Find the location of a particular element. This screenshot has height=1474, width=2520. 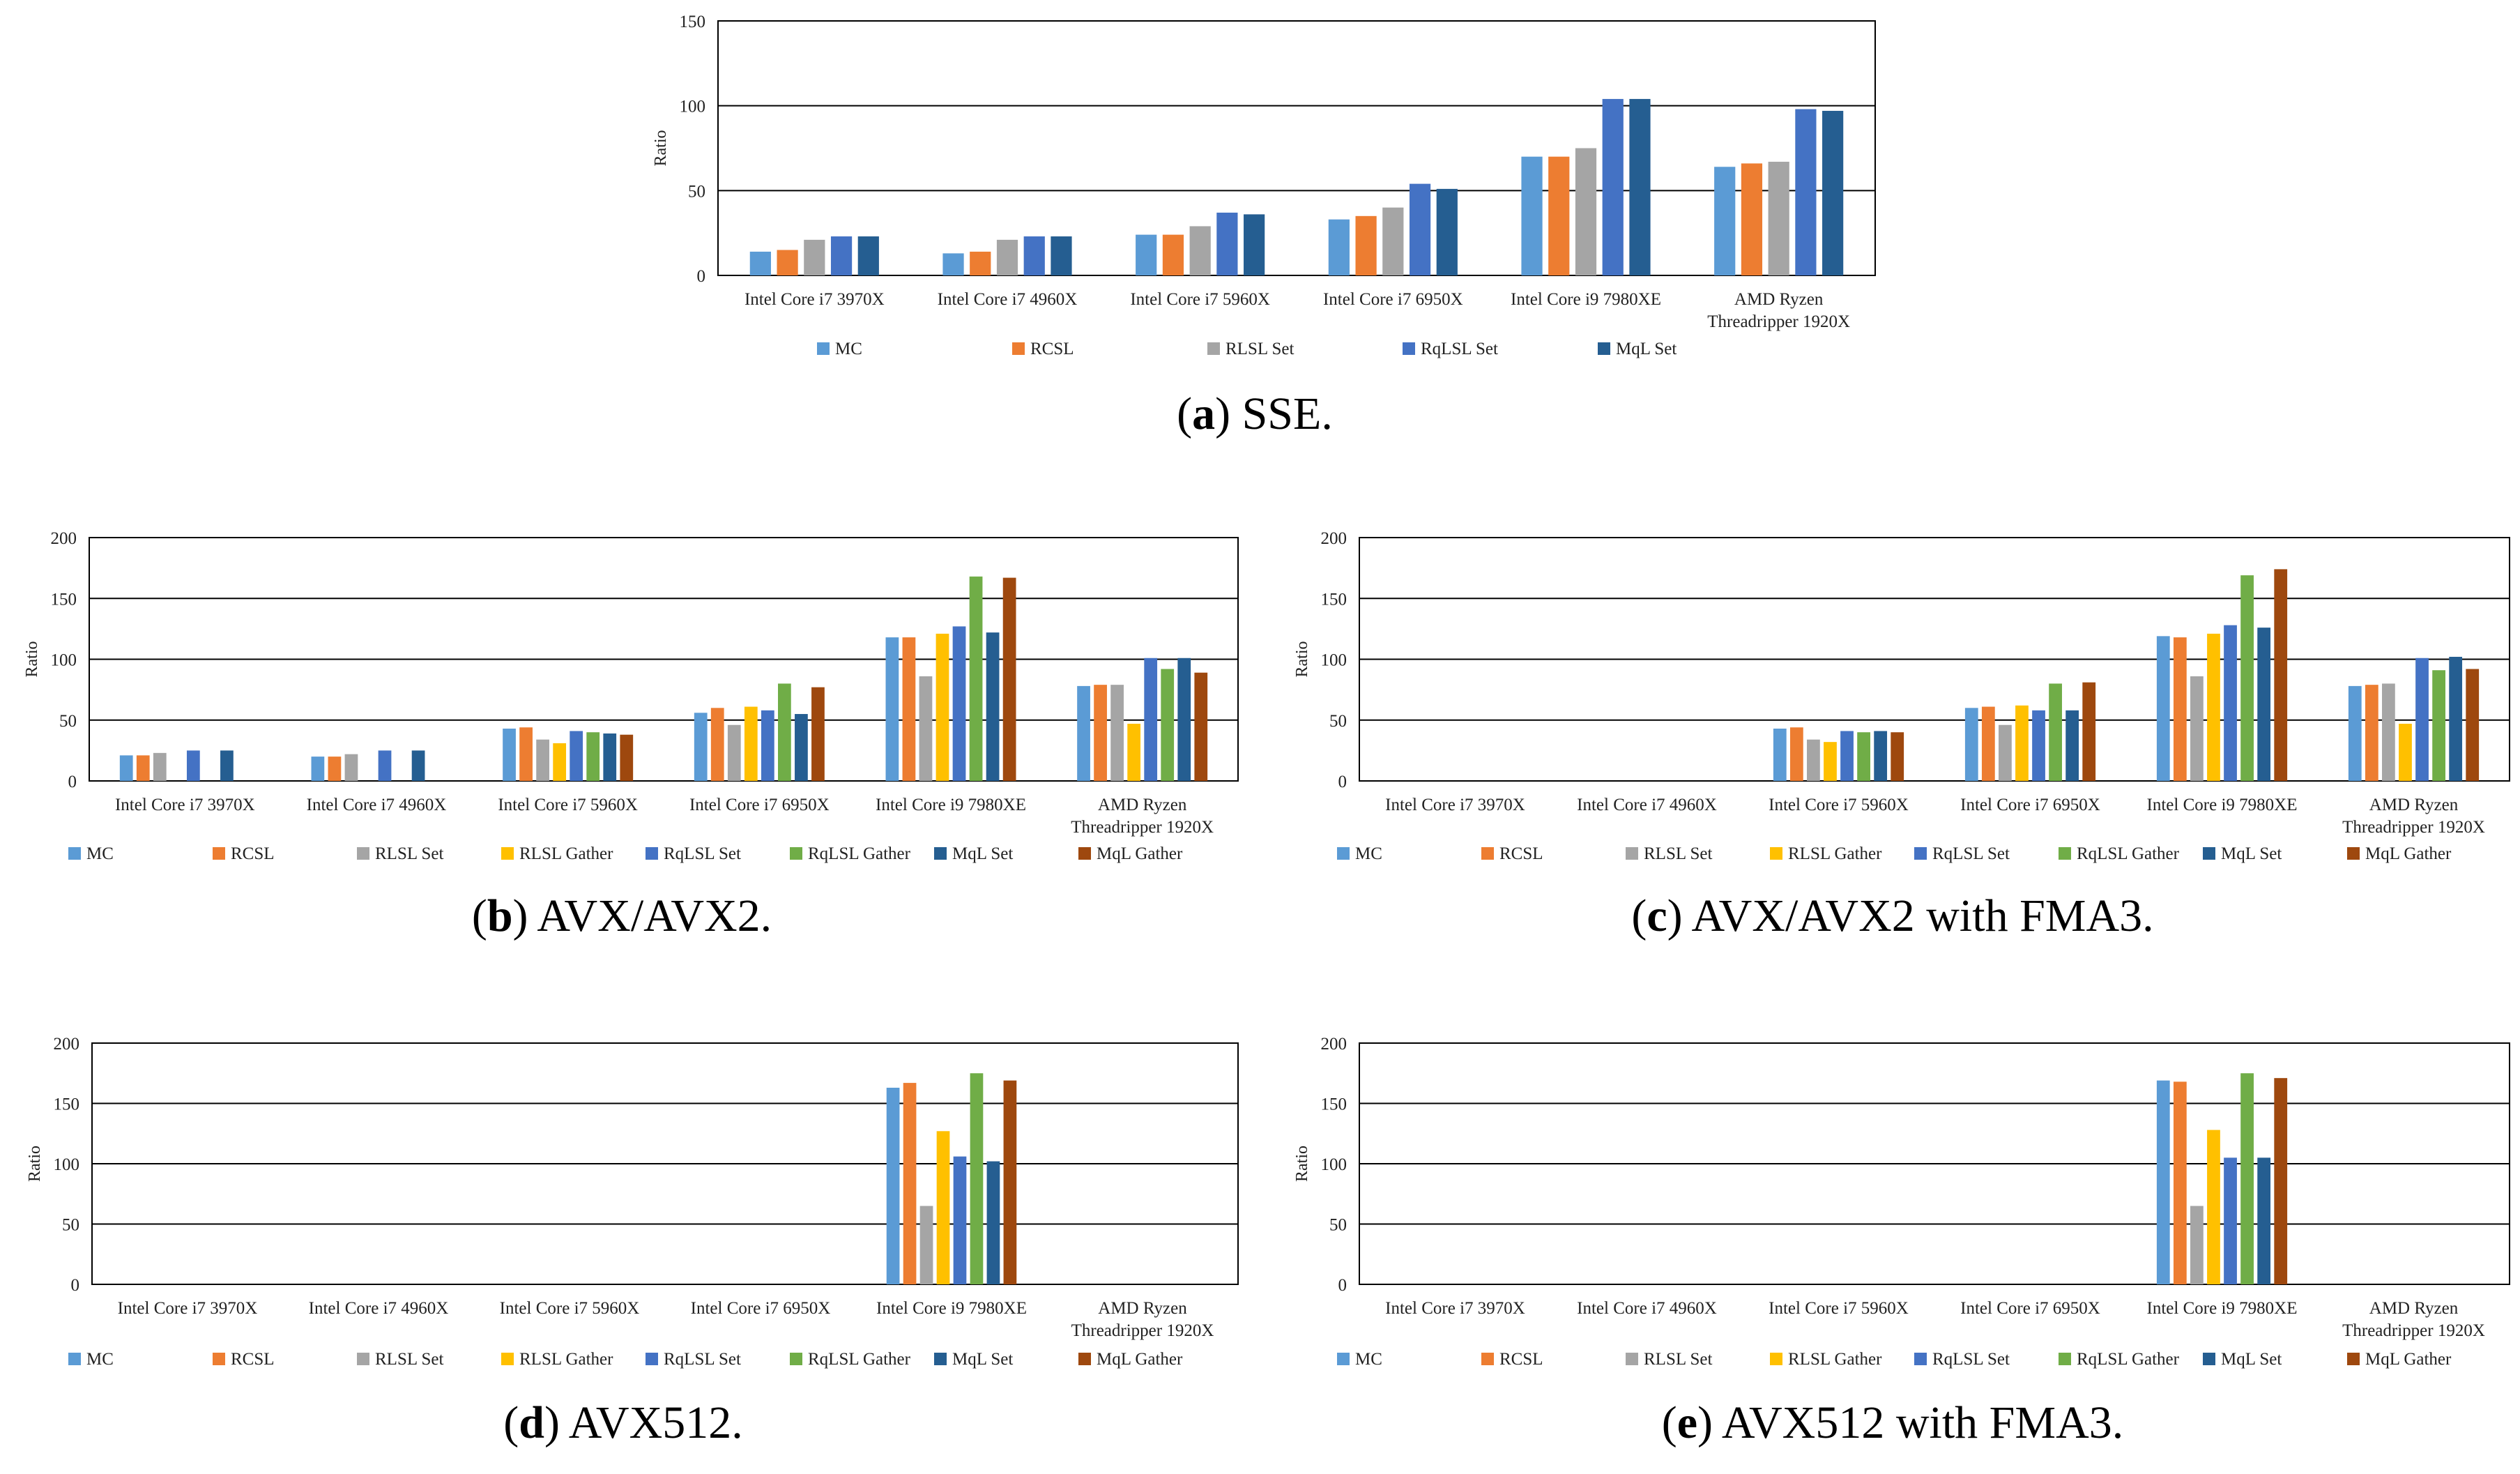

y-tick-label: 150 is located at coordinates (693, 22).